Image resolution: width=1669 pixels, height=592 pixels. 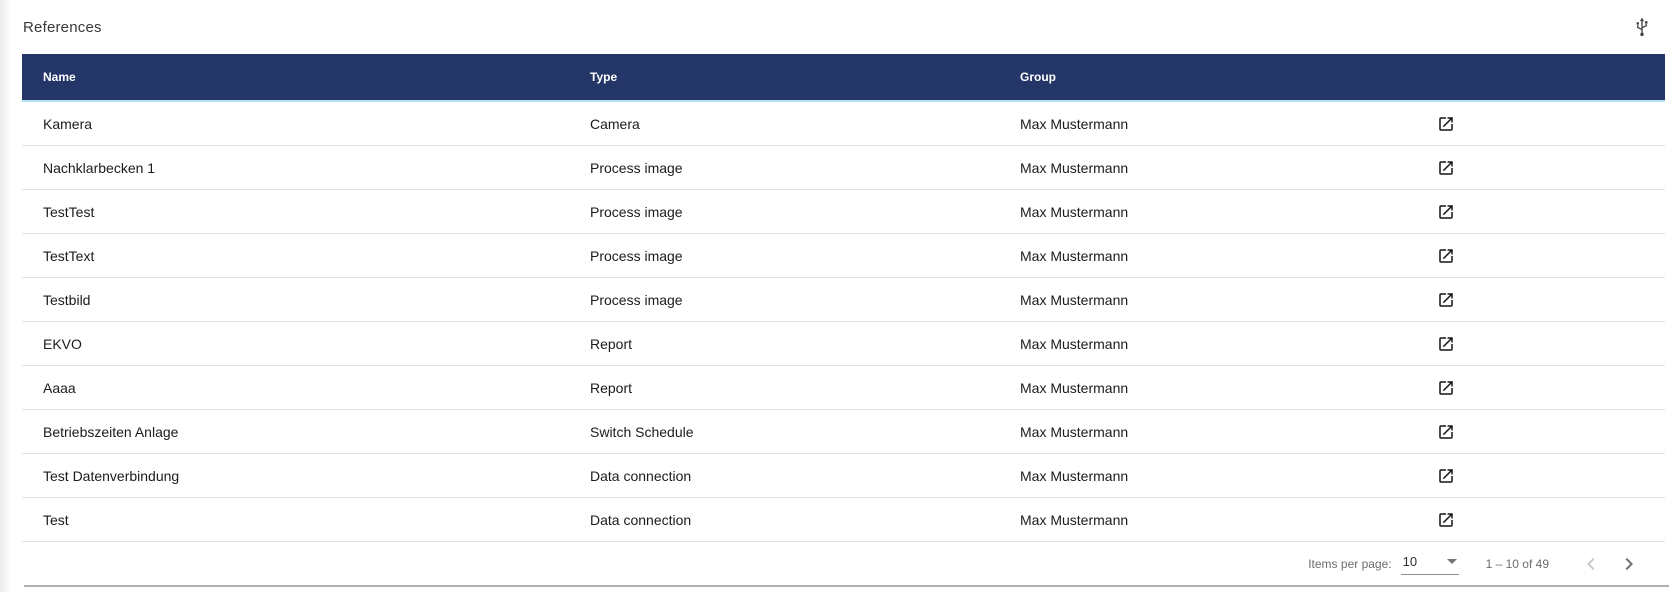 What do you see at coordinates (1451, 561) in the screenshot?
I see `dropdown-arrow-icon` at bounding box center [1451, 561].